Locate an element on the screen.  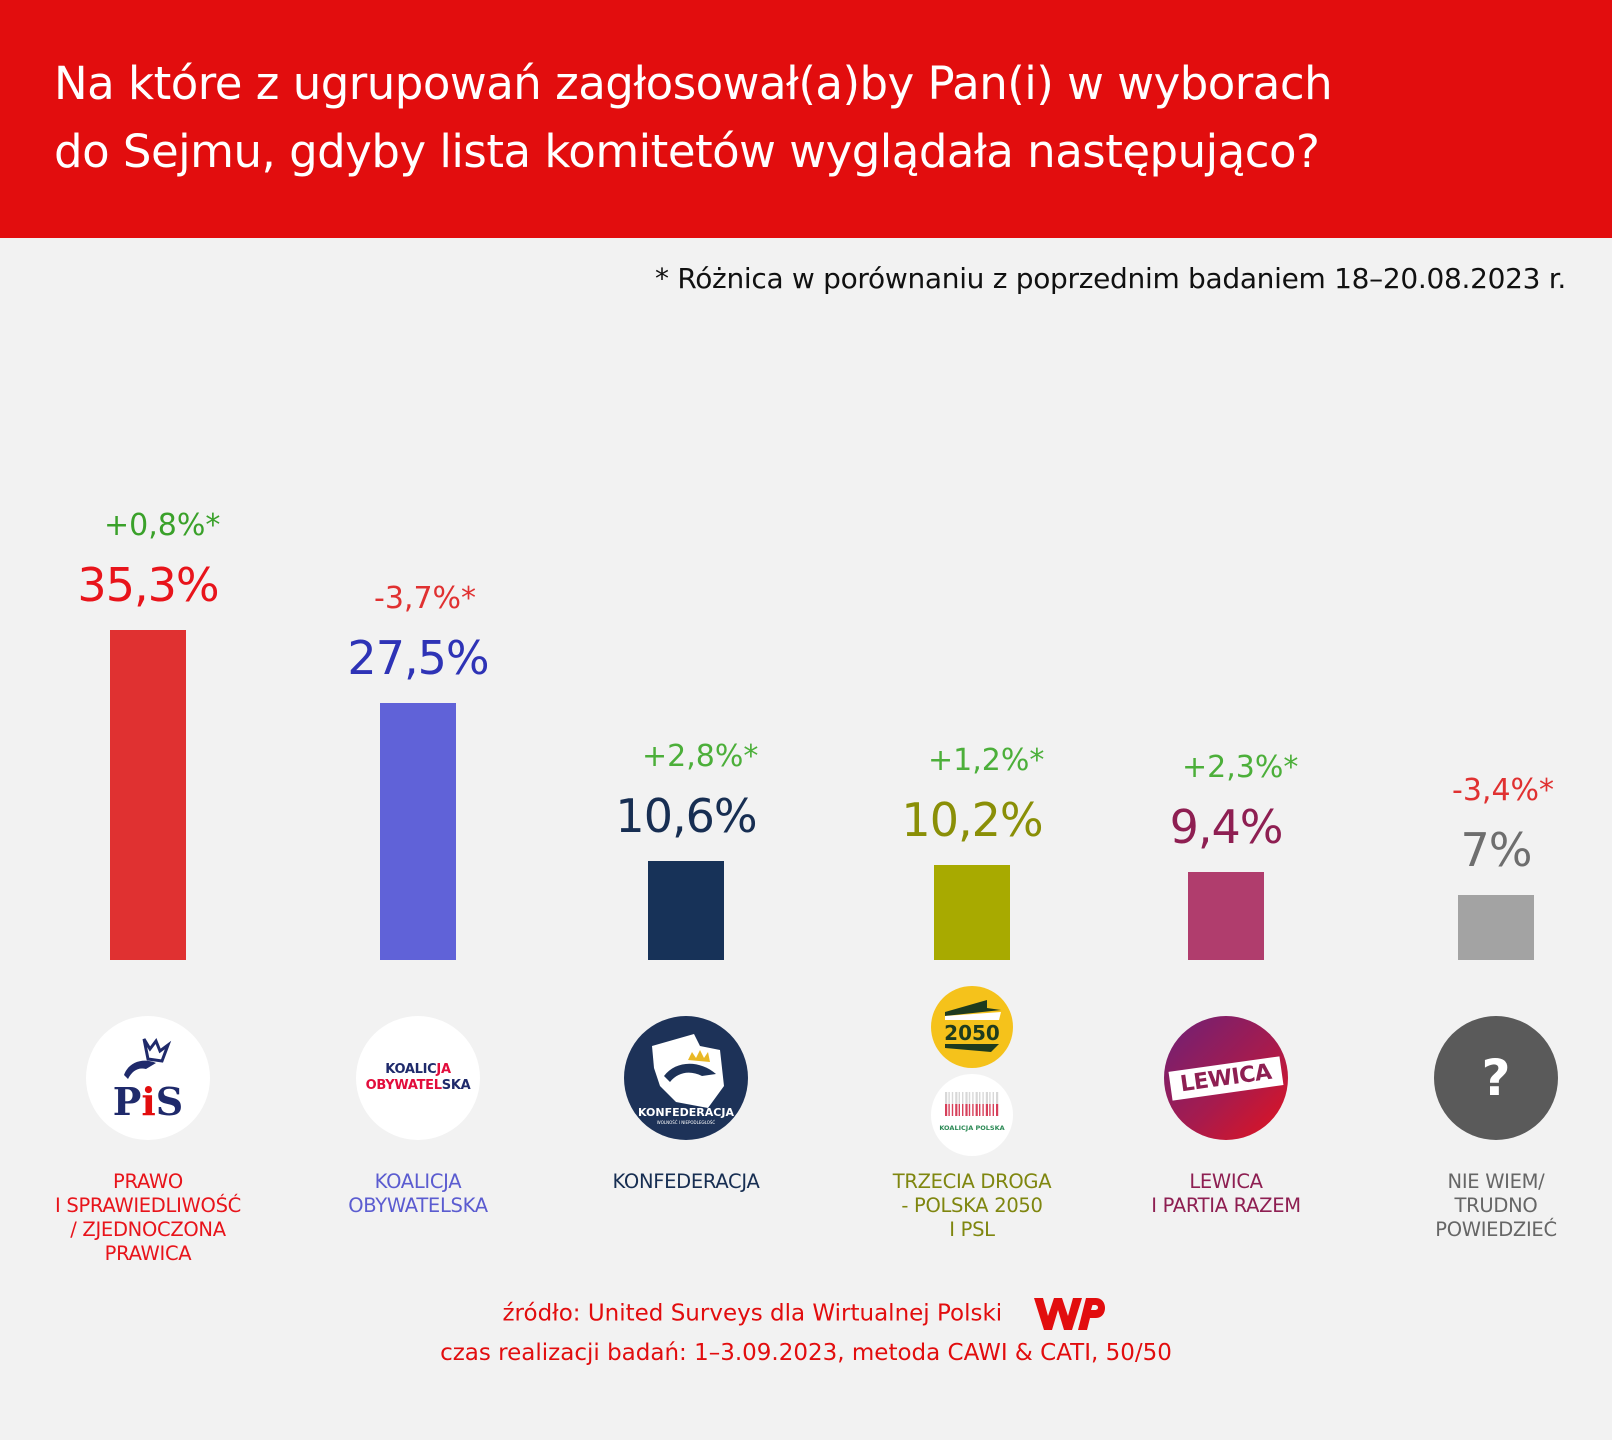
party-label: KONFEDERACJA is located at coordinates (686, 1182).